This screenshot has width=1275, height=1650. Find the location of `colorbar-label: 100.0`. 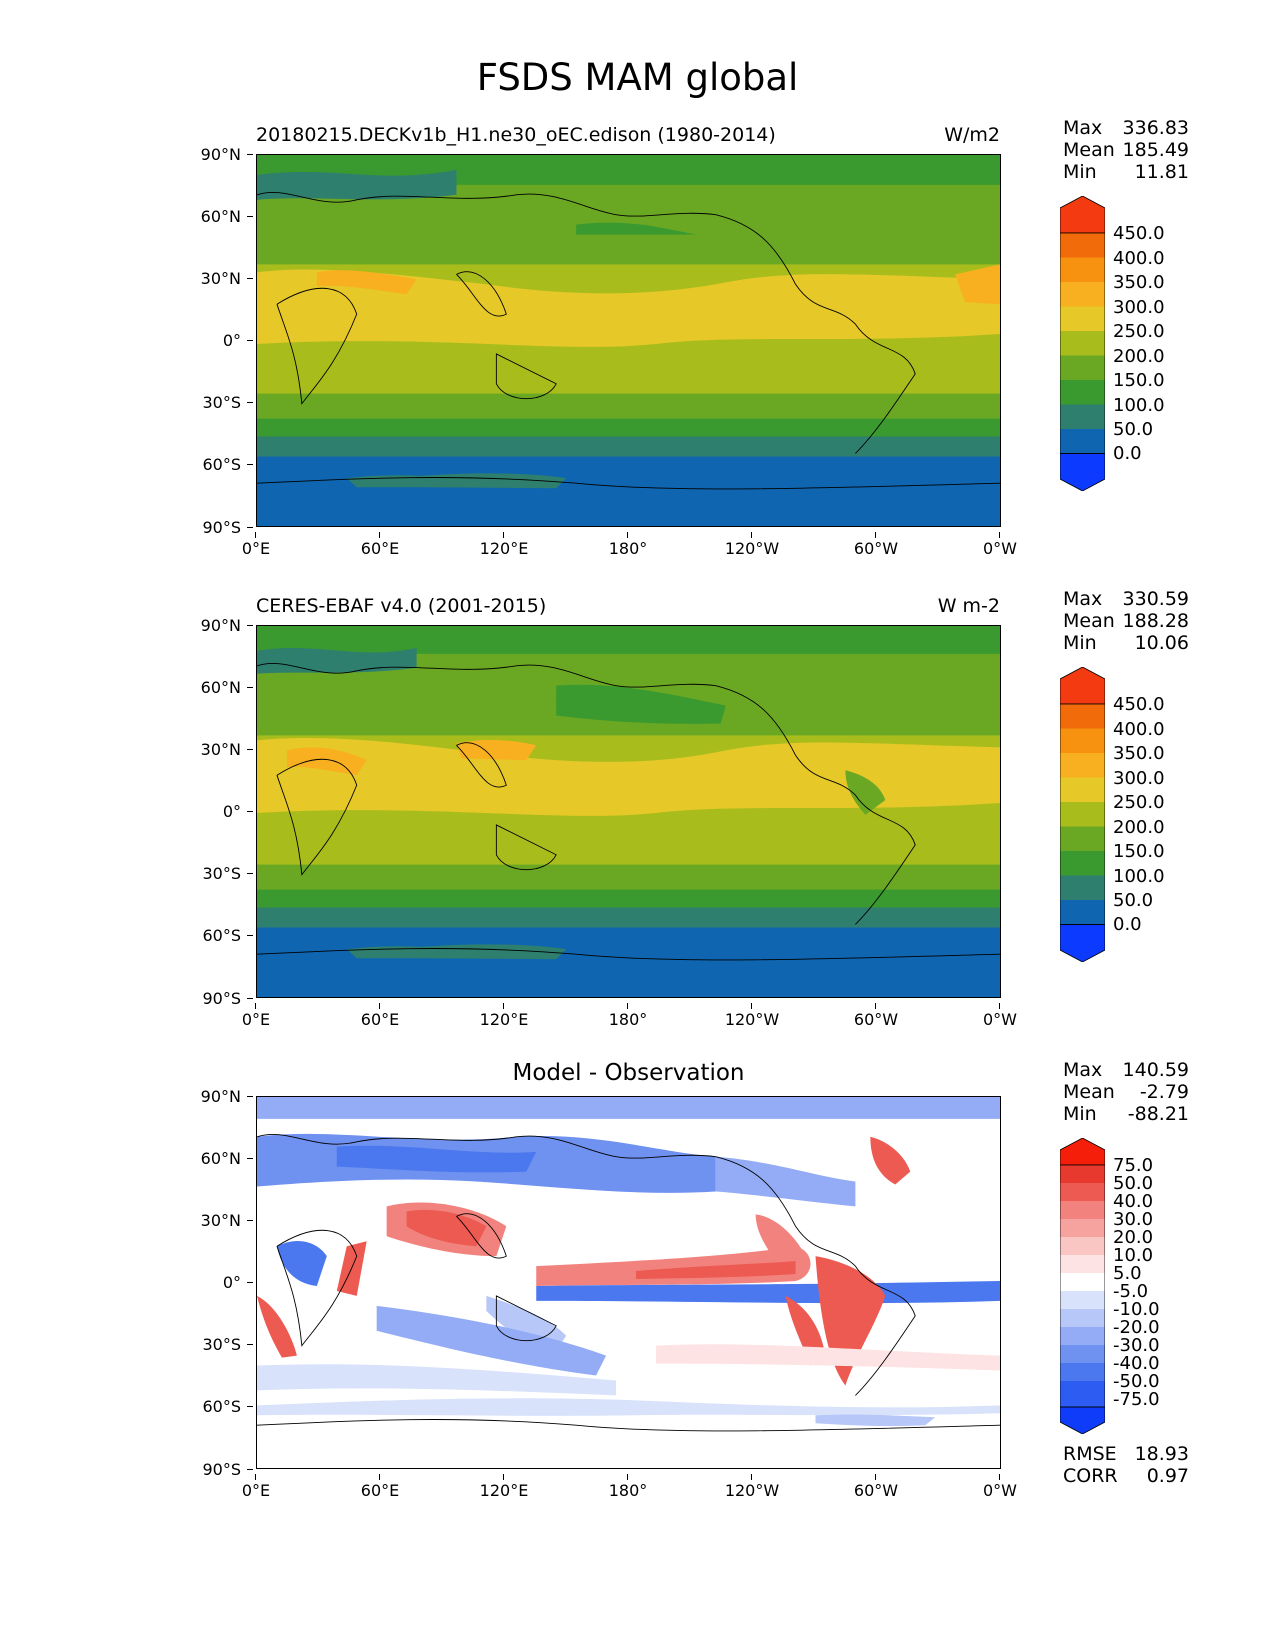

colorbar-label: 100.0 is located at coordinates (1139, 876).